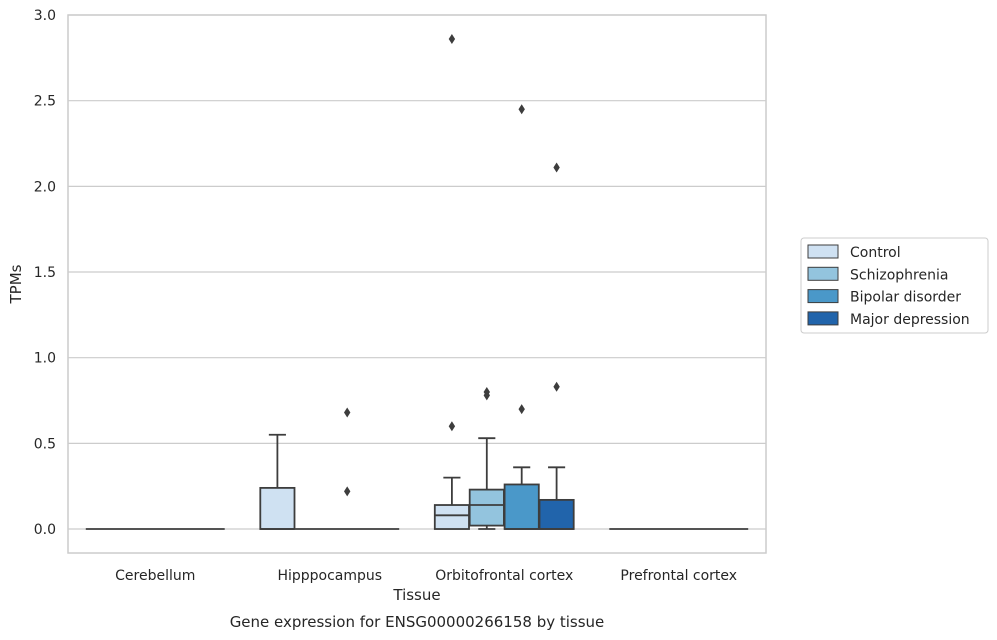 The image size is (997, 640). What do you see at coordinates (155, 576) in the screenshot?
I see `x-tick-label: Cerebellum` at bounding box center [155, 576].